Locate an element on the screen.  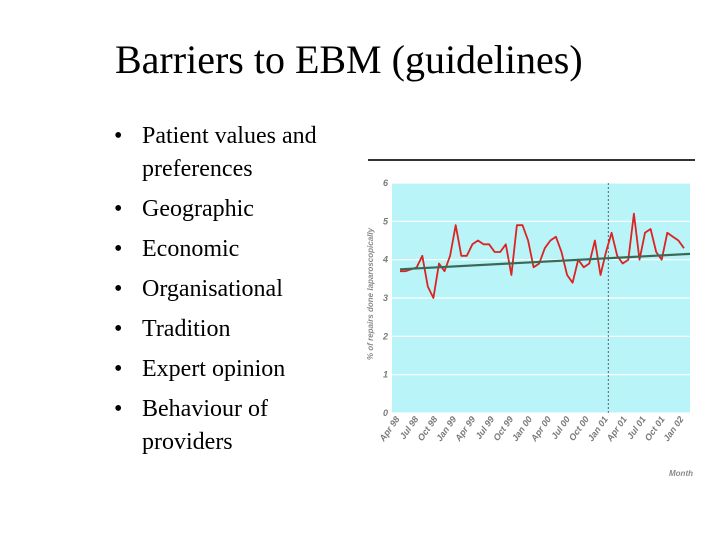
y-axis-ticks: 0 1 2 3 4 5 6 is located at coordinates (385, 298).